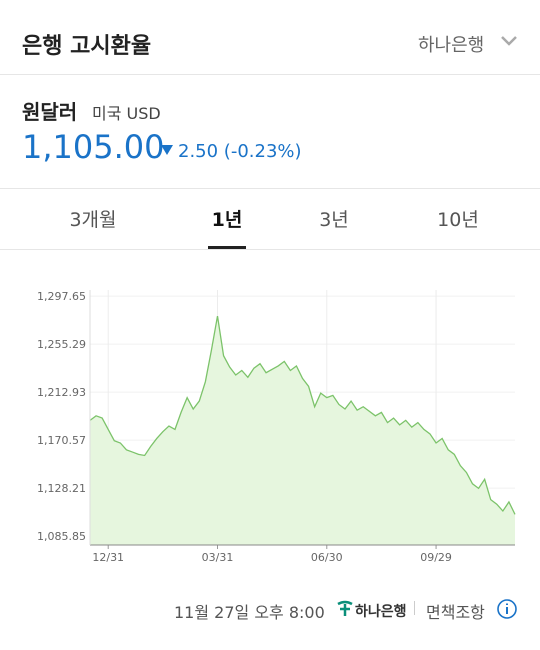 Image resolution: width=540 pixels, height=650 pixels. I want to click on y-tick-label: 1,085.85, so click(61, 536).